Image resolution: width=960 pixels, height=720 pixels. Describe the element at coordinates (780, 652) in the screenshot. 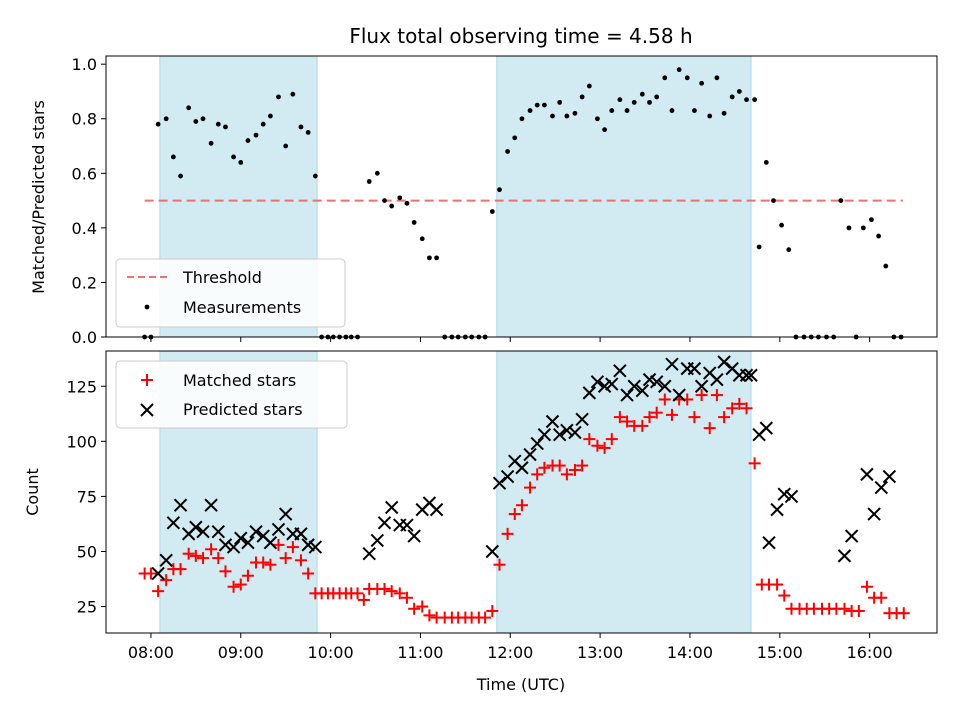

I see `x-tick-label: 15:00` at that location.